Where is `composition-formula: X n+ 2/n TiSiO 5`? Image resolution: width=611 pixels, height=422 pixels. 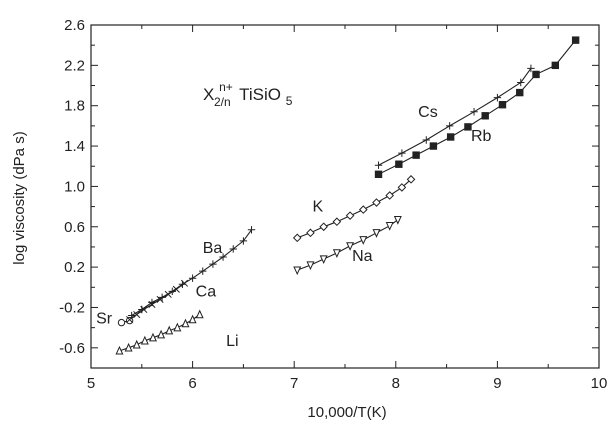 composition-formula: X n+ 2/n TiSiO 5 is located at coordinates (248, 93).